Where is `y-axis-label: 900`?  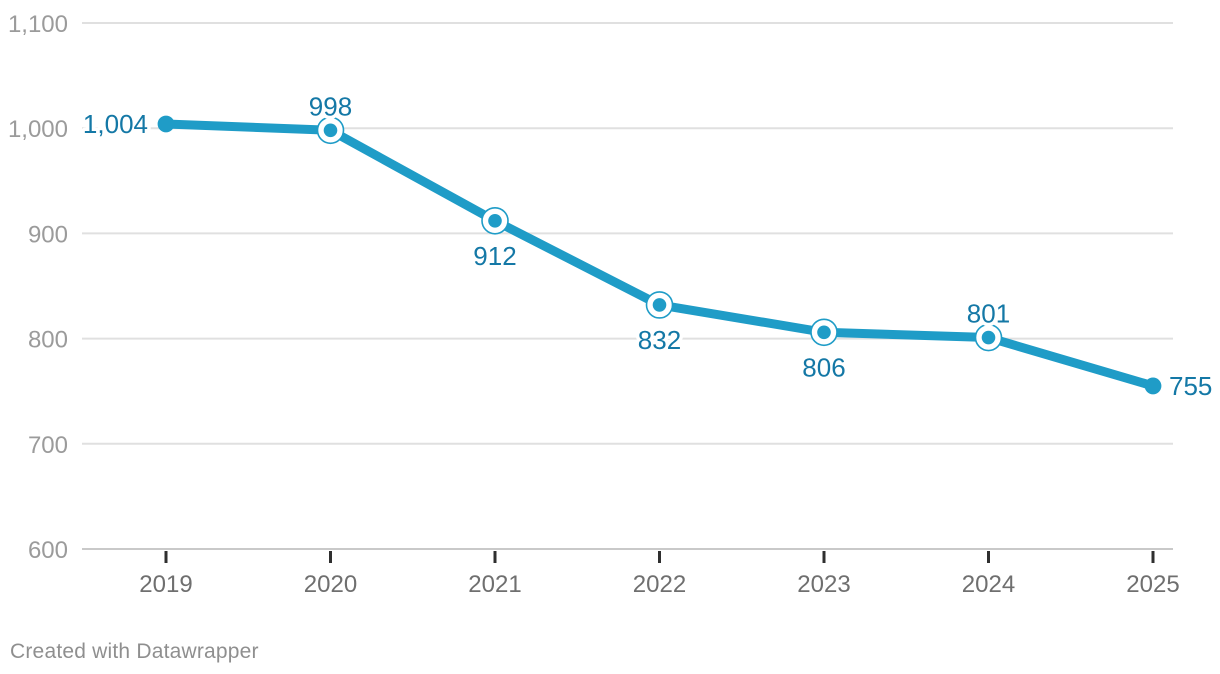
y-axis-label: 900 is located at coordinates (48, 234).